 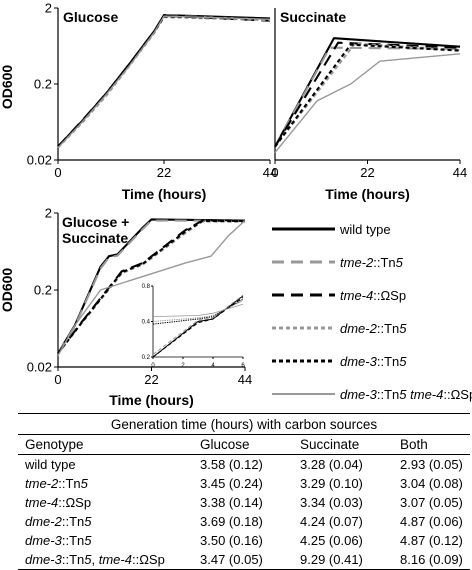 What do you see at coordinates (231, 502) in the screenshot?
I see `value-cell: 3.38 (0.14)` at bounding box center [231, 502].